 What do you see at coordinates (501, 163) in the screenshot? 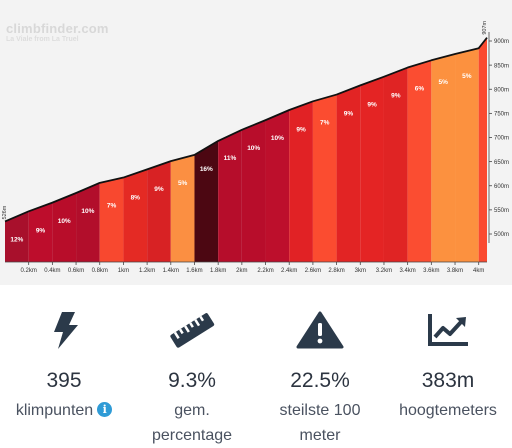
I see `y-tick-label: 650m` at bounding box center [501, 163].